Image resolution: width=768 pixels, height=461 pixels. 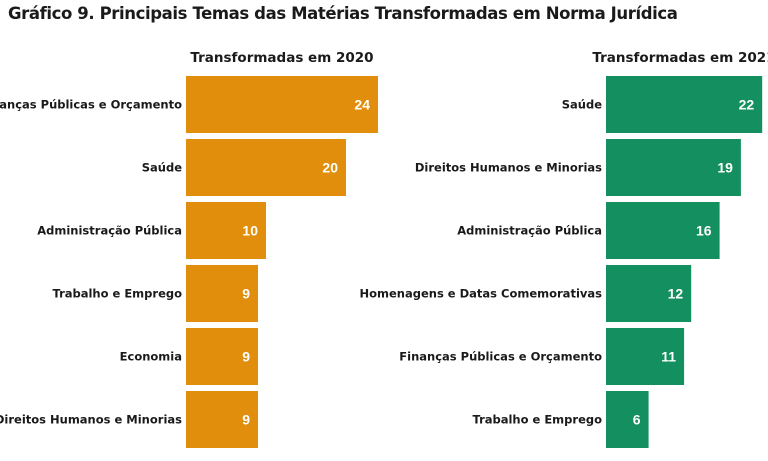 What do you see at coordinates (747, 105) in the screenshot?
I see `data-label: 22` at bounding box center [747, 105].